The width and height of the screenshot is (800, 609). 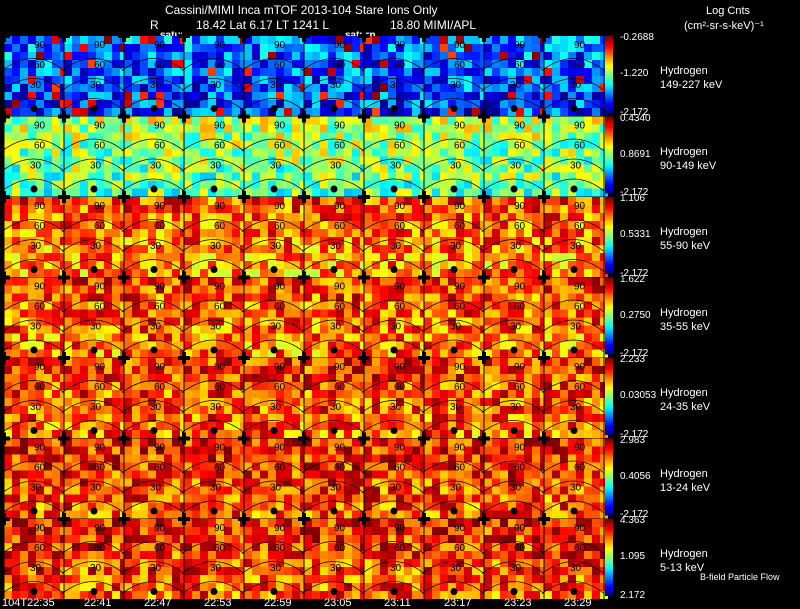 I want to click on energy-range-label: 5-13 keV, so click(x=682, y=568).